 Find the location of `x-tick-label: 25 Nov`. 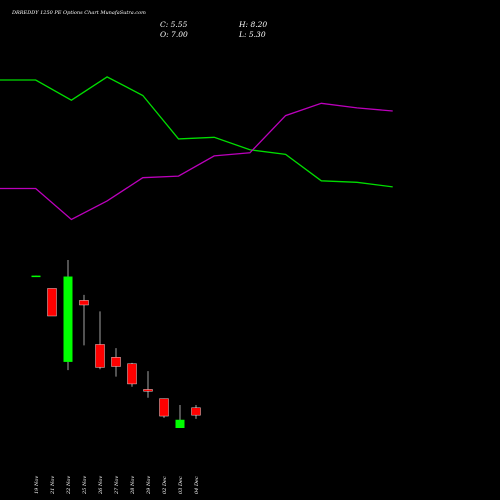

x-tick-label: 25 Nov is located at coordinates (85, 485).